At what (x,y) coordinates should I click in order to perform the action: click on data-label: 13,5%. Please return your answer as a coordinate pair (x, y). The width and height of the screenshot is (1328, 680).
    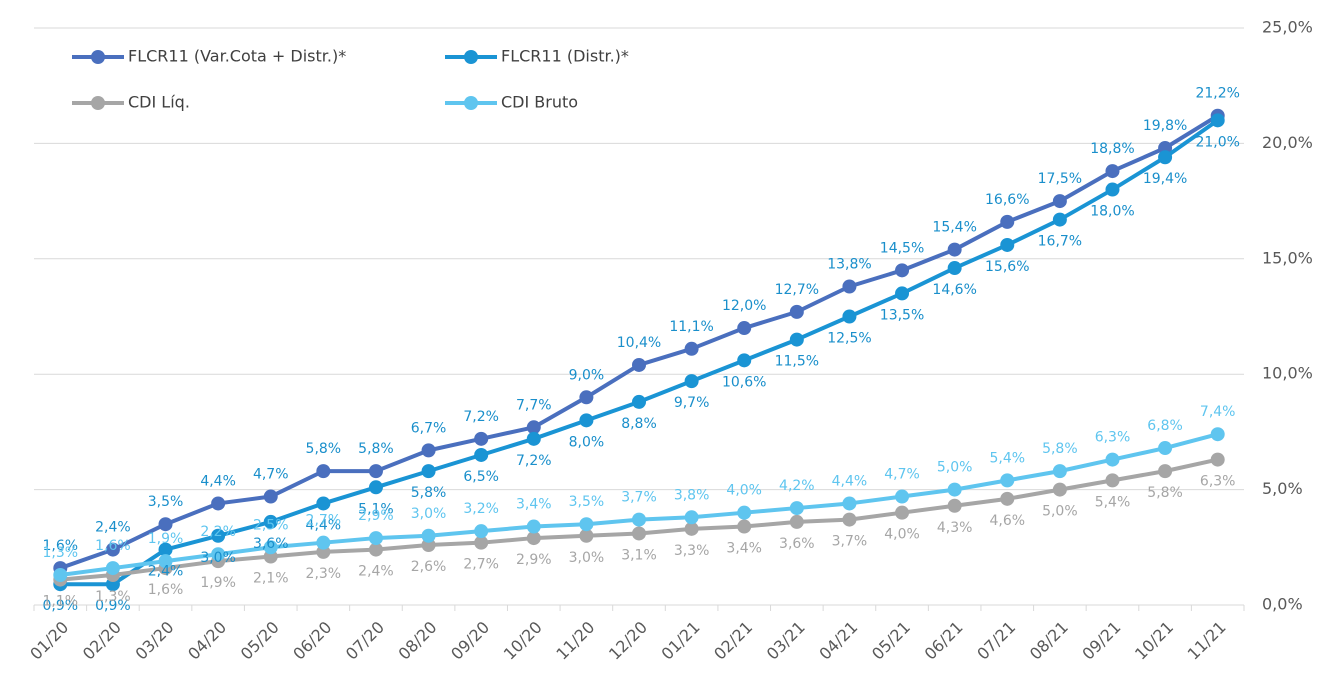
    Looking at the image, I should click on (902, 315).